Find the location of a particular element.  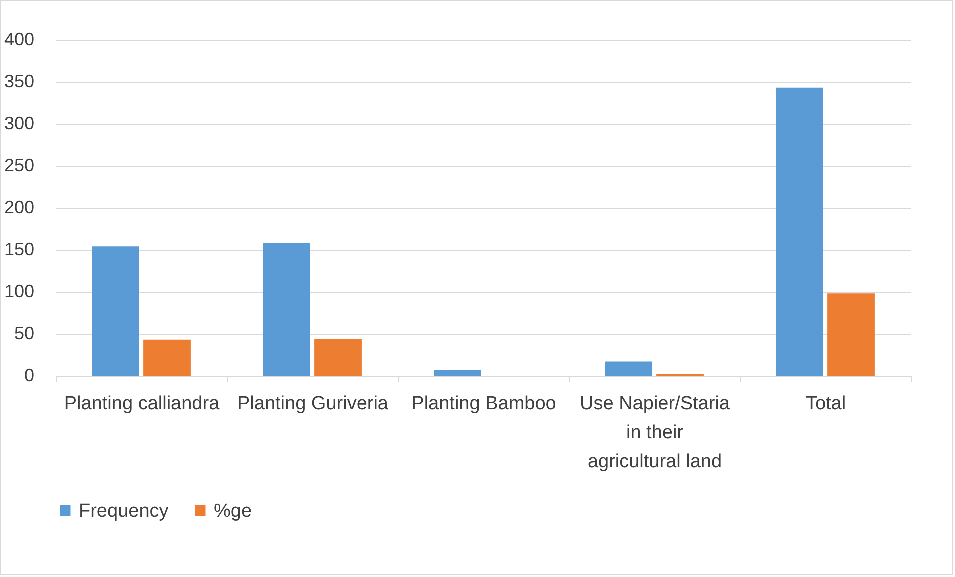

y-tick-label: 0 is located at coordinates (29, 376).